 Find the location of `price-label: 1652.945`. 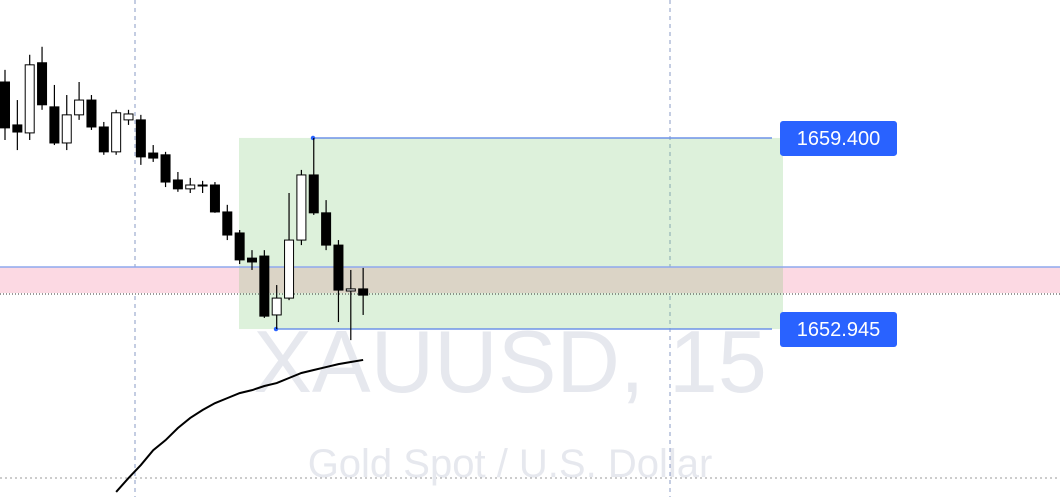

price-label: 1652.945 is located at coordinates (838, 330).